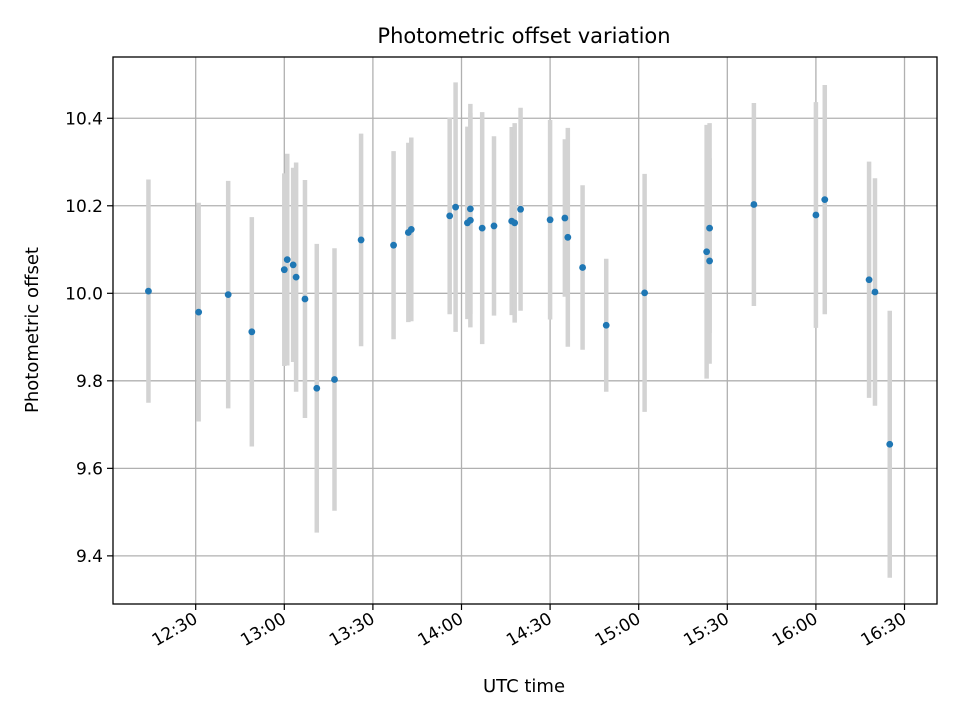 Image resolution: width=960 pixels, height=720 pixels. I want to click on x-axis-title: UTC time, so click(524, 686).